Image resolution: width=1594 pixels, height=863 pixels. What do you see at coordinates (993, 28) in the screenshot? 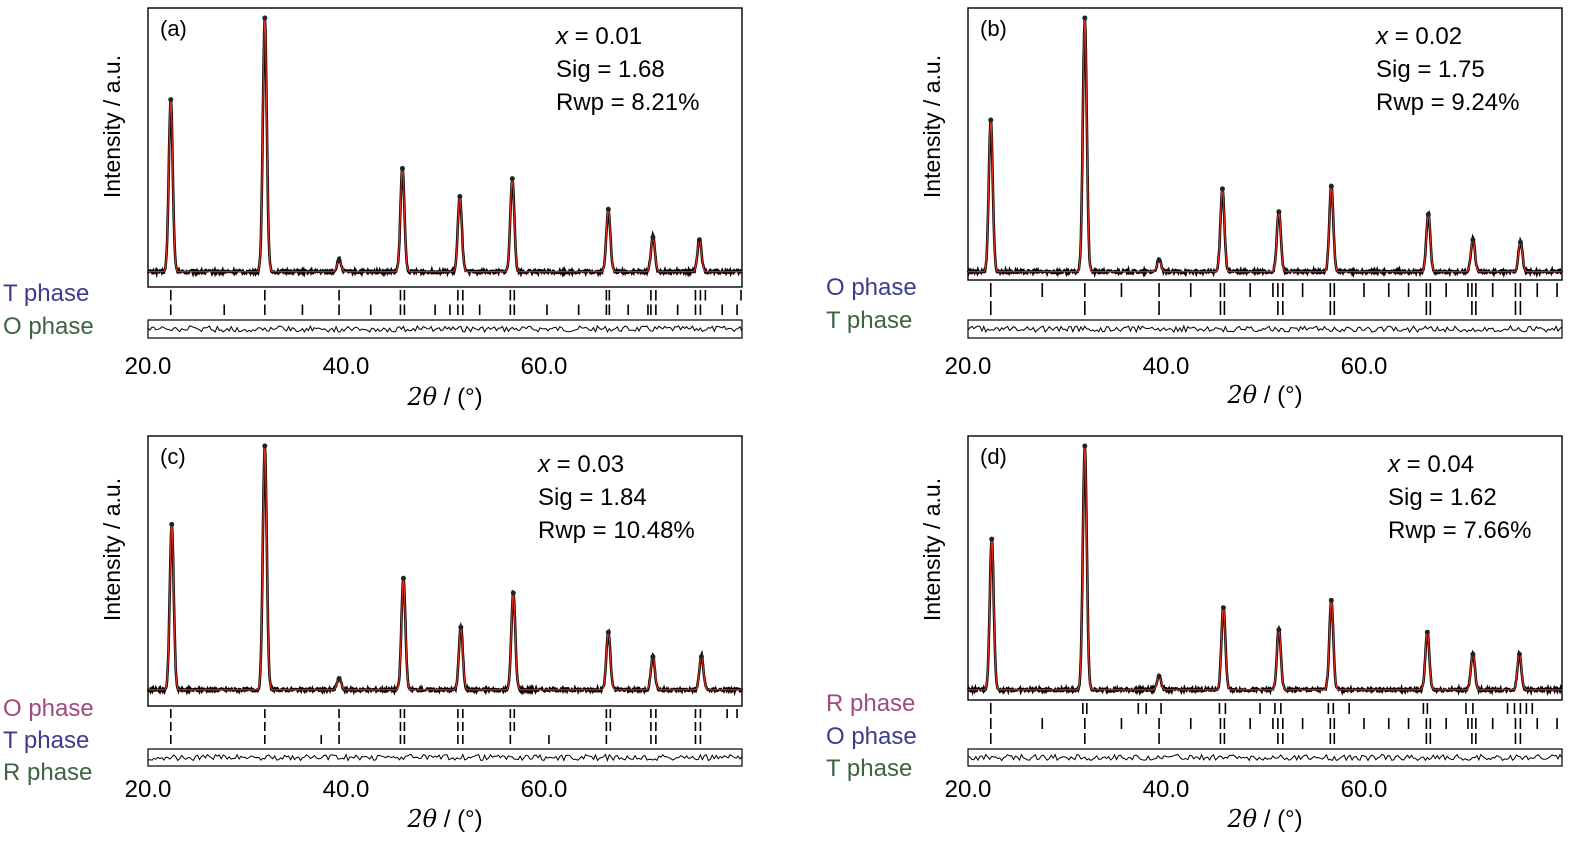
I see `panel-label: (b)` at bounding box center [993, 28].